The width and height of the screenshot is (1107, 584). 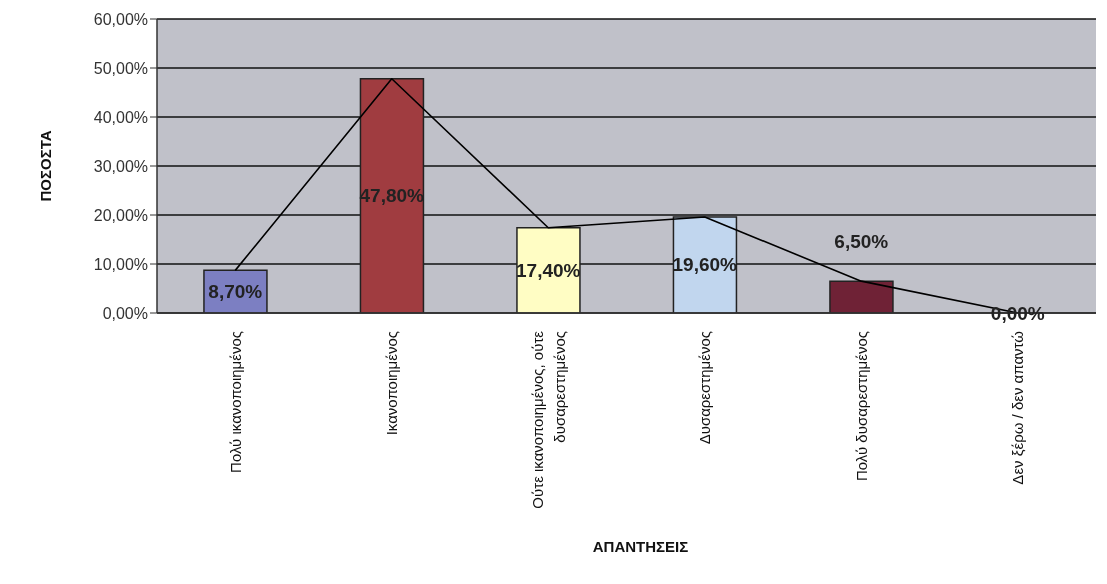 I want to click on y-tick-label: 10,00%, so click(x=120, y=264).